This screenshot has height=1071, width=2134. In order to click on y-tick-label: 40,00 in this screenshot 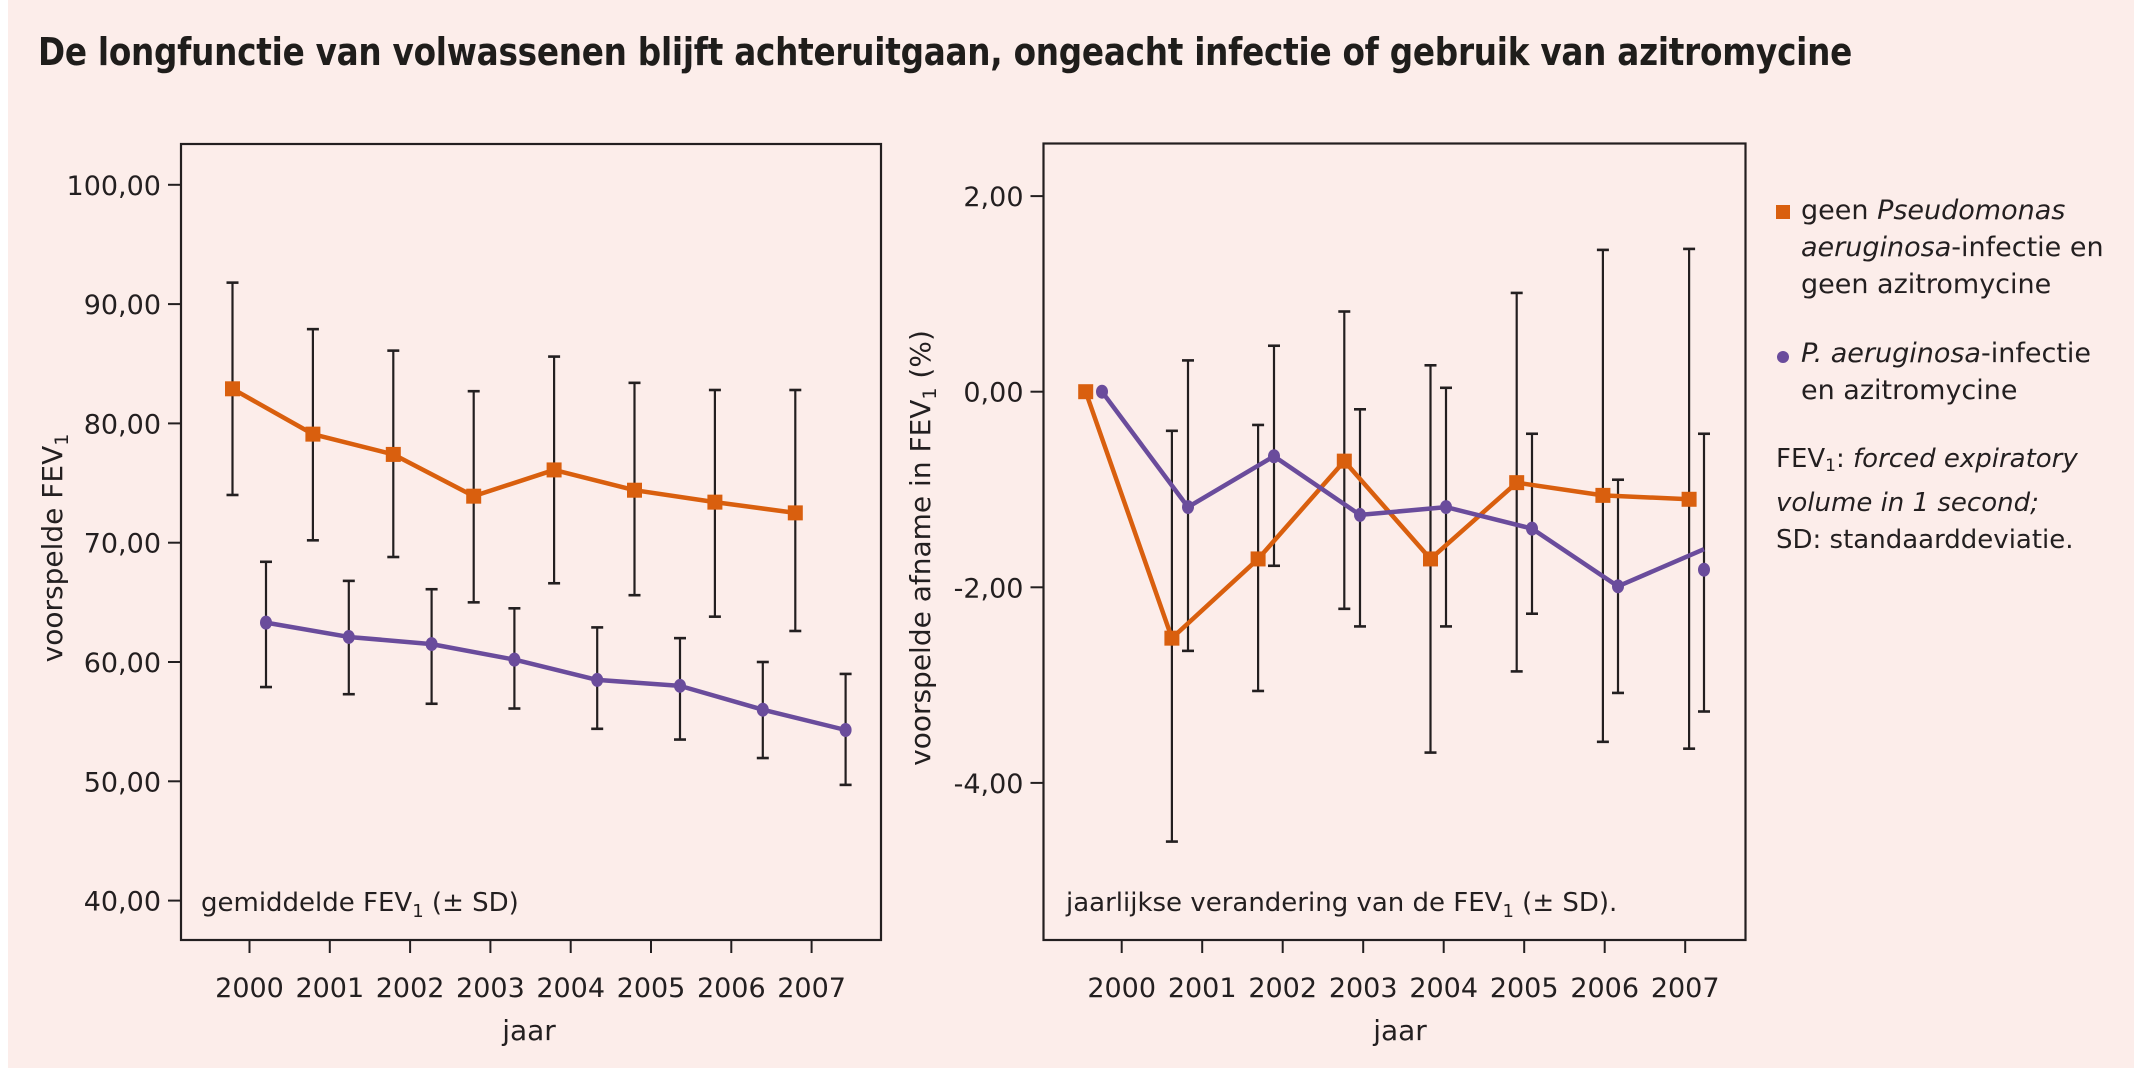, I will do `click(122, 902)`.